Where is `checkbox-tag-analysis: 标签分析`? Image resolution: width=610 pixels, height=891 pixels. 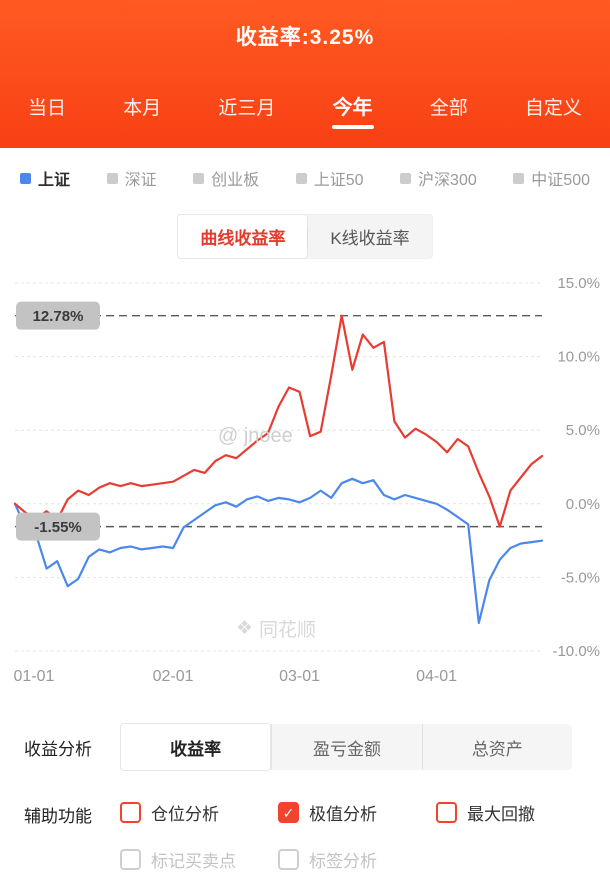
checkbox-tag-analysis: 标签分析 is located at coordinates (357, 859).